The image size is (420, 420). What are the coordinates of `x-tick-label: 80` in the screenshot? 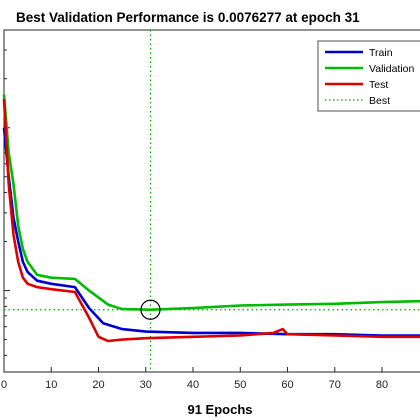 It's located at (382, 385).